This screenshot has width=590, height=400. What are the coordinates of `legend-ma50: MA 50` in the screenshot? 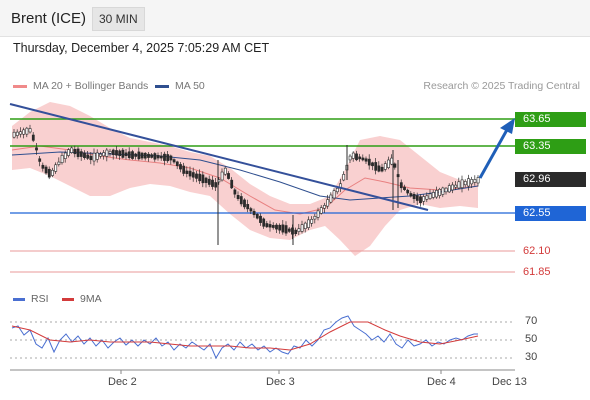 It's located at (180, 86).